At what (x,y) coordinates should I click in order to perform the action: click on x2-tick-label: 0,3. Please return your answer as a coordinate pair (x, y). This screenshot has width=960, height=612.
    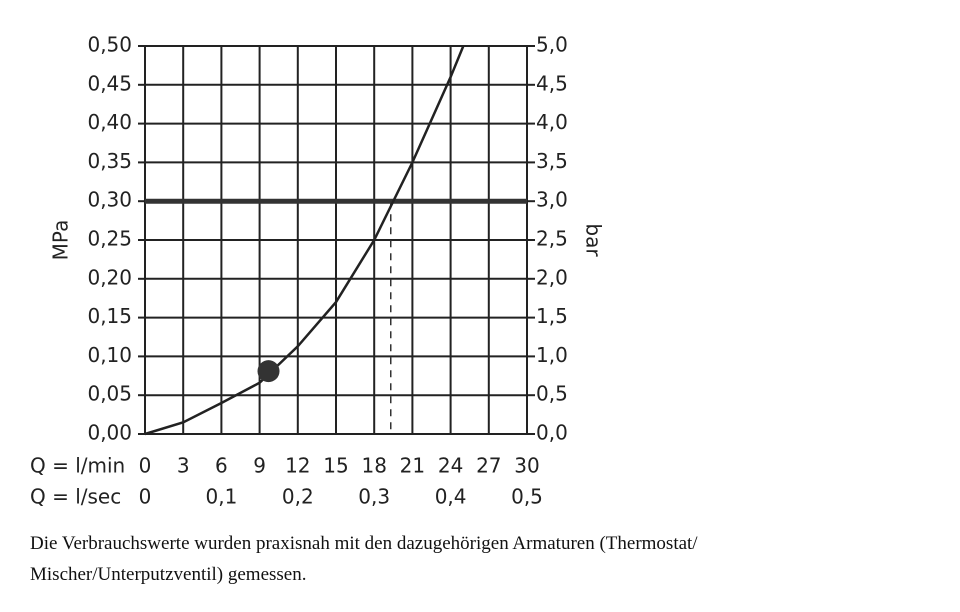
    Looking at the image, I should click on (374, 497).